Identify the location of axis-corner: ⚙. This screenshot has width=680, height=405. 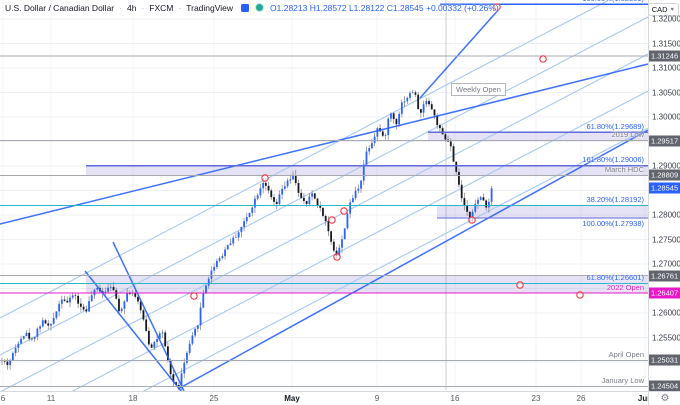
(664, 398).